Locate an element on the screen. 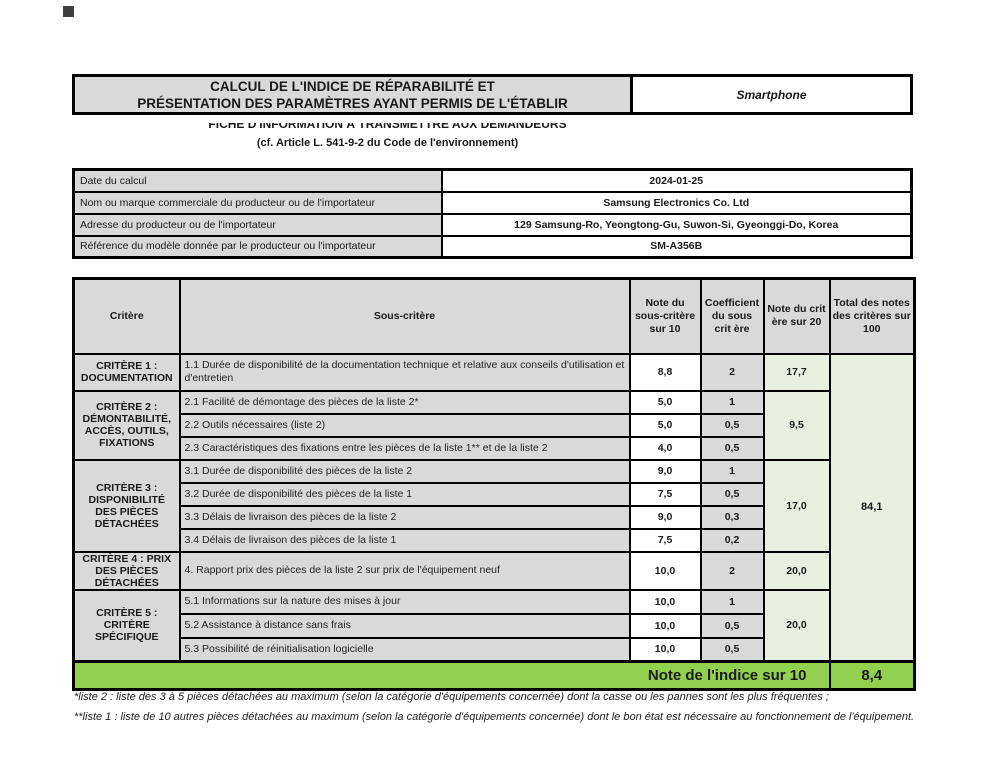  note10-2-1: 5,0 is located at coordinates (665, 402).